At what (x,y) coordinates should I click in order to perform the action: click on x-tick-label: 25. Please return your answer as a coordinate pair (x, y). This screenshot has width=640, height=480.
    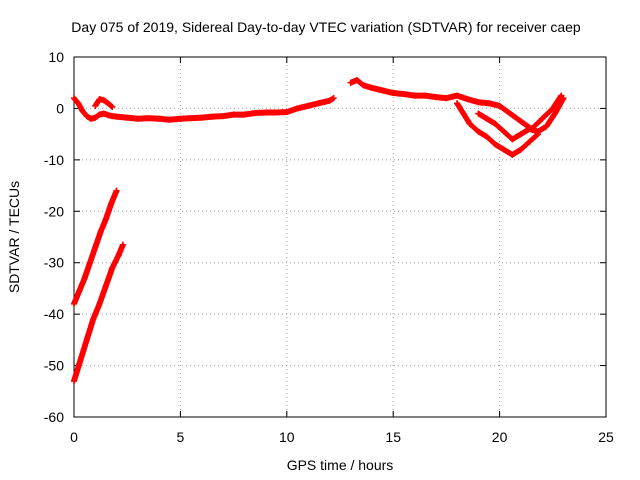
    Looking at the image, I should click on (606, 437).